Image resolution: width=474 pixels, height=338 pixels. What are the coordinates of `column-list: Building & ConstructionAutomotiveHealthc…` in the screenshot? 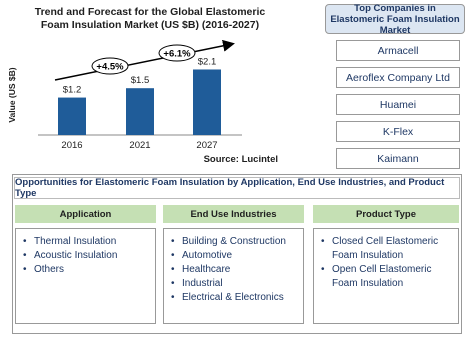 It's located at (233, 276).